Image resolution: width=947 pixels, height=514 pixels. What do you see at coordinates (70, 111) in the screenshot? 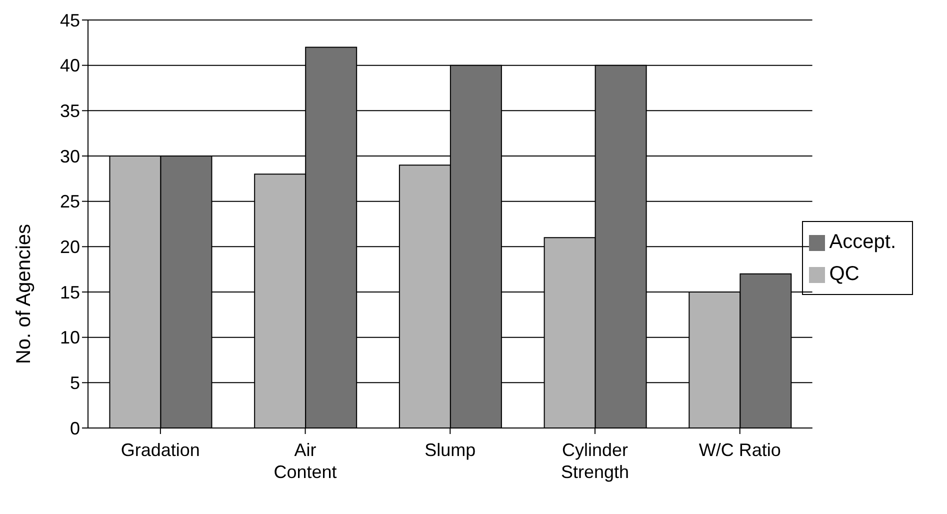
I see `y-tick-label: 35` at bounding box center [70, 111].